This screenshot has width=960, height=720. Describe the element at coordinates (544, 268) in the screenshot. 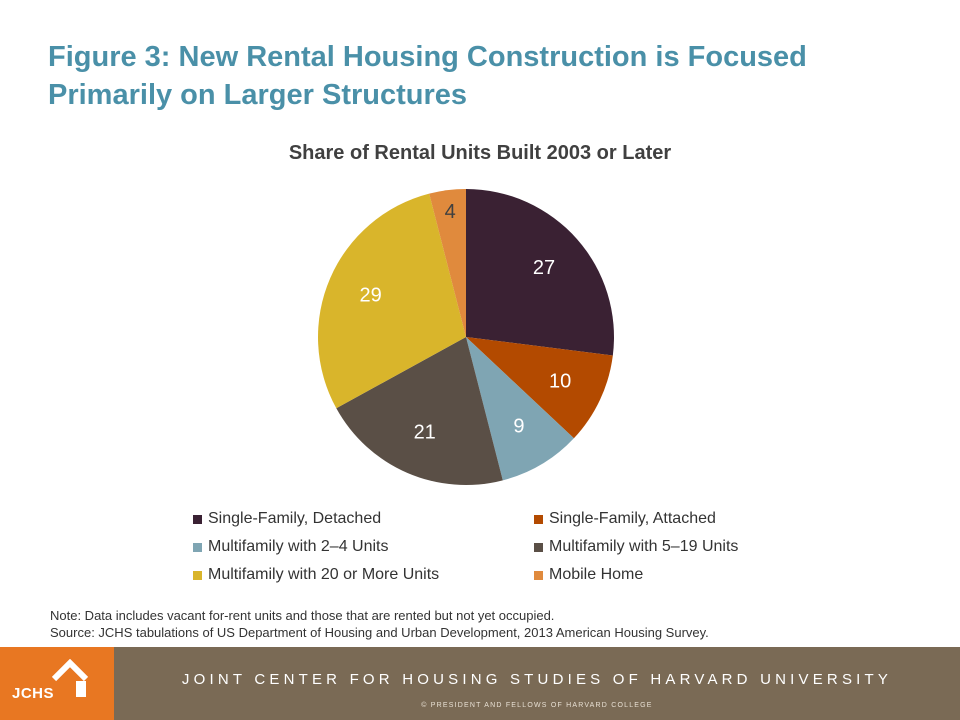

I see `slice-value-label: 27` at that location.